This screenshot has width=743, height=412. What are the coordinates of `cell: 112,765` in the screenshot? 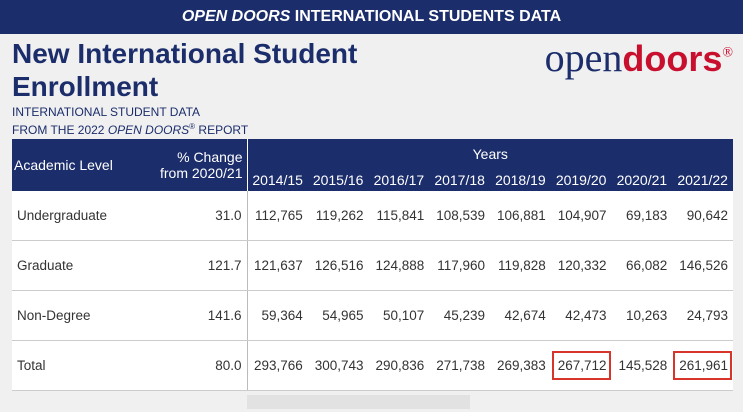 It's located at (277, 216).